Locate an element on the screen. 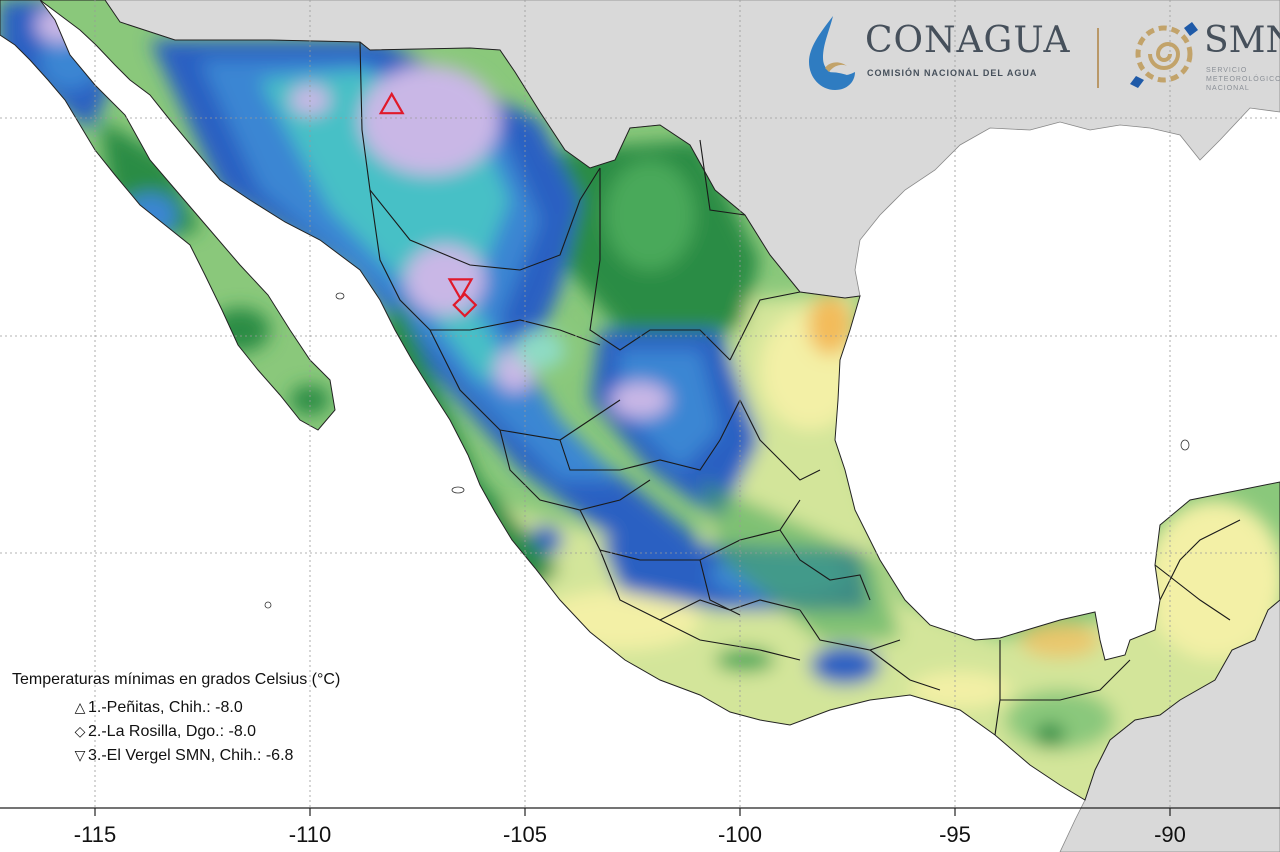 Image resolution: width=1280 pixels, height=852 pixels. smn-subtitle: SERVICIO METEOROLÓGICO NACIONAL is located at coordinates (1243, 79).